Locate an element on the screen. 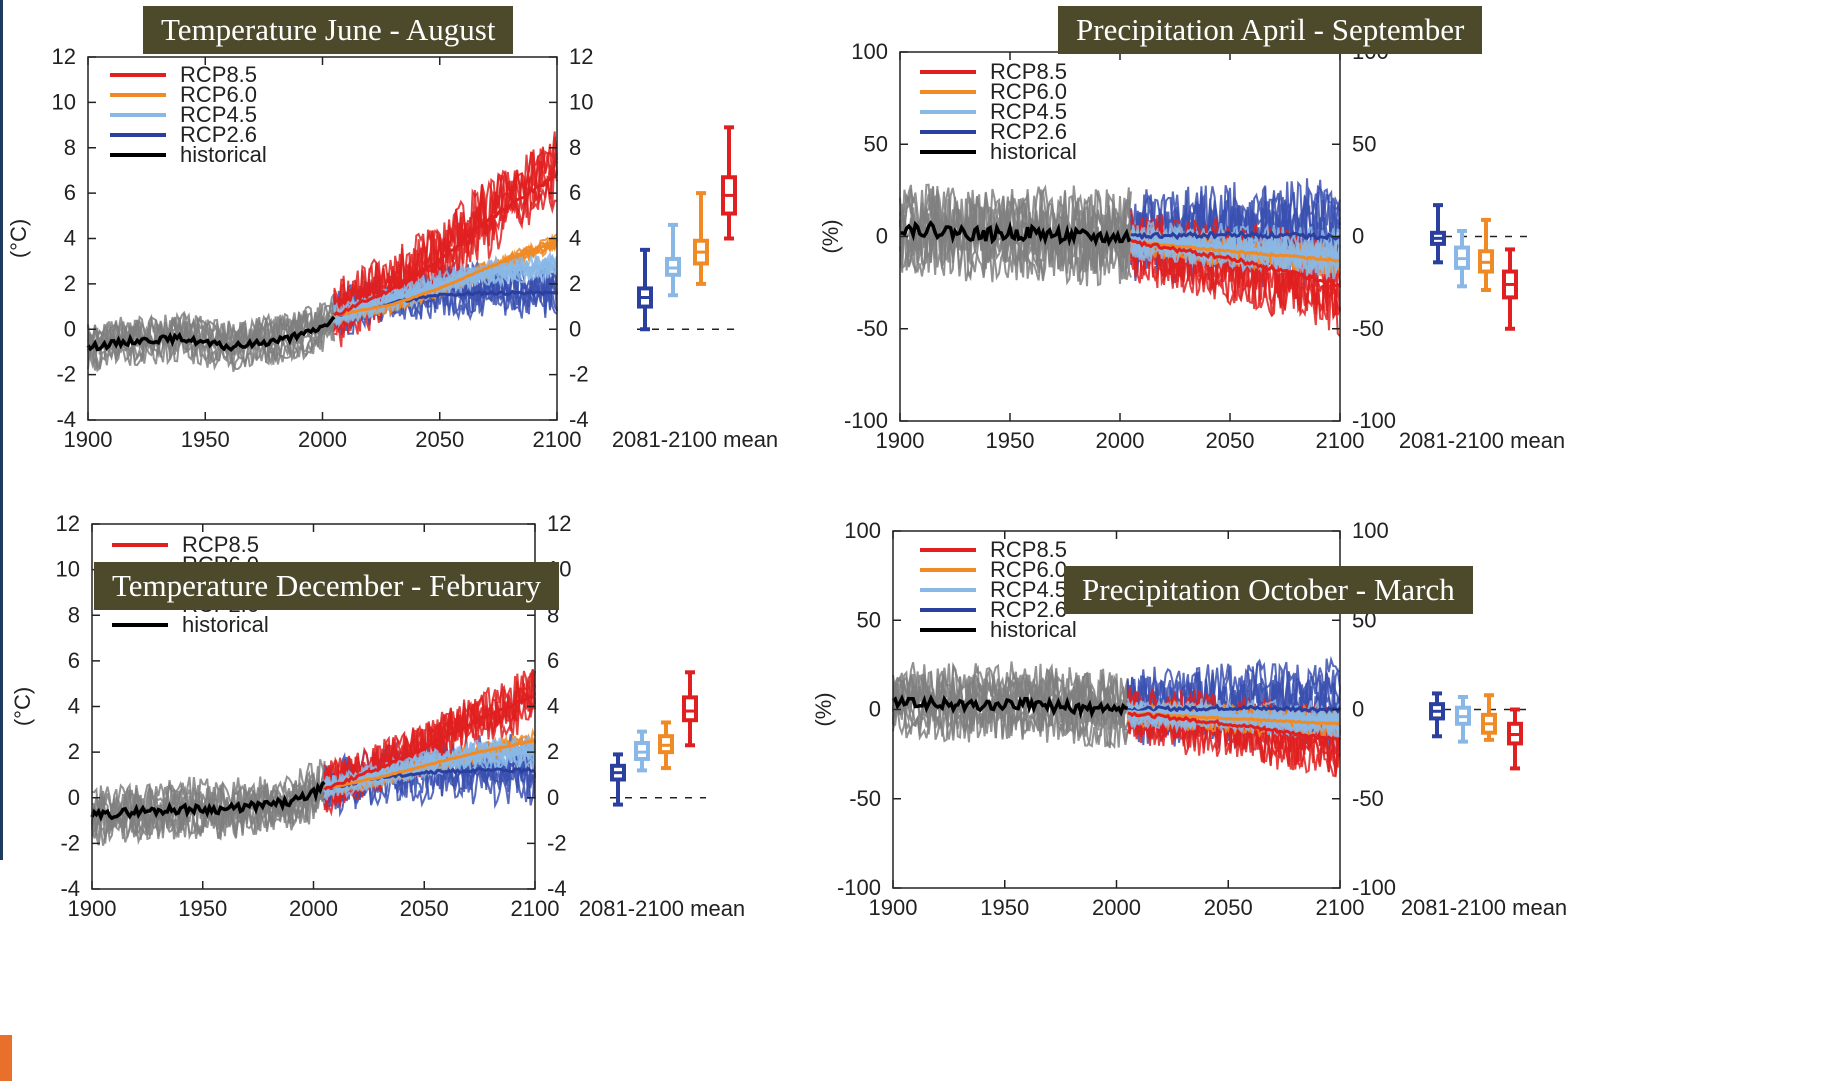 This screenshot has height=1081, width=1841. y-tick-label-right: -50 is located at coordinates (1368, 798).